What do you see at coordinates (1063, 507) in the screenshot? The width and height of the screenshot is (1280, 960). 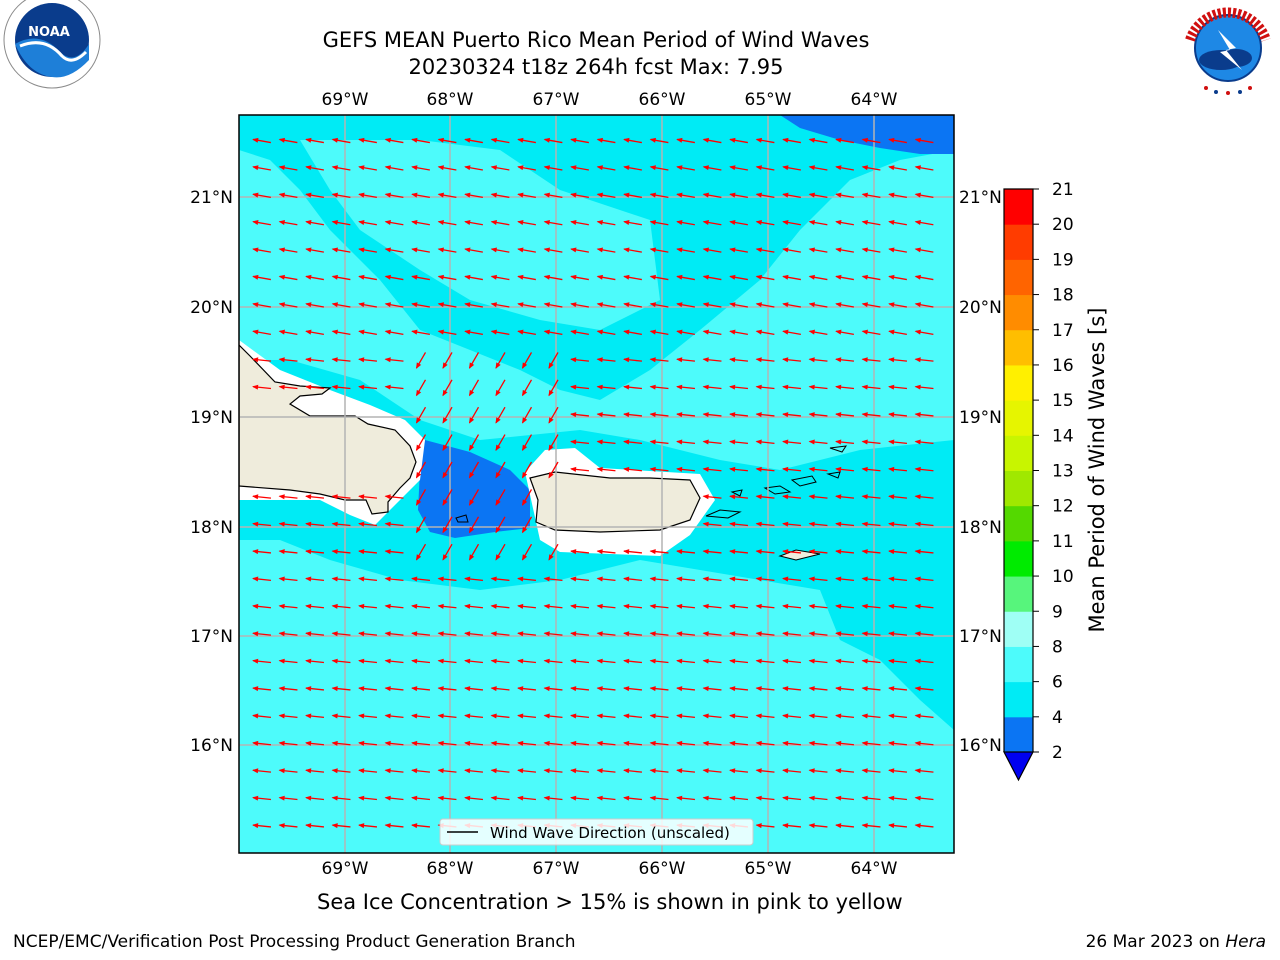 I see `colorbar-tick-label: 12` at bounding box center [1063, 507].